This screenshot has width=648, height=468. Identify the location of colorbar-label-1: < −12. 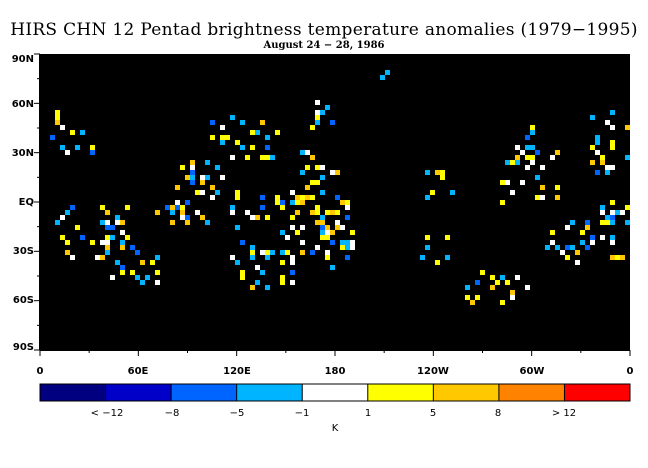
(107, 413).